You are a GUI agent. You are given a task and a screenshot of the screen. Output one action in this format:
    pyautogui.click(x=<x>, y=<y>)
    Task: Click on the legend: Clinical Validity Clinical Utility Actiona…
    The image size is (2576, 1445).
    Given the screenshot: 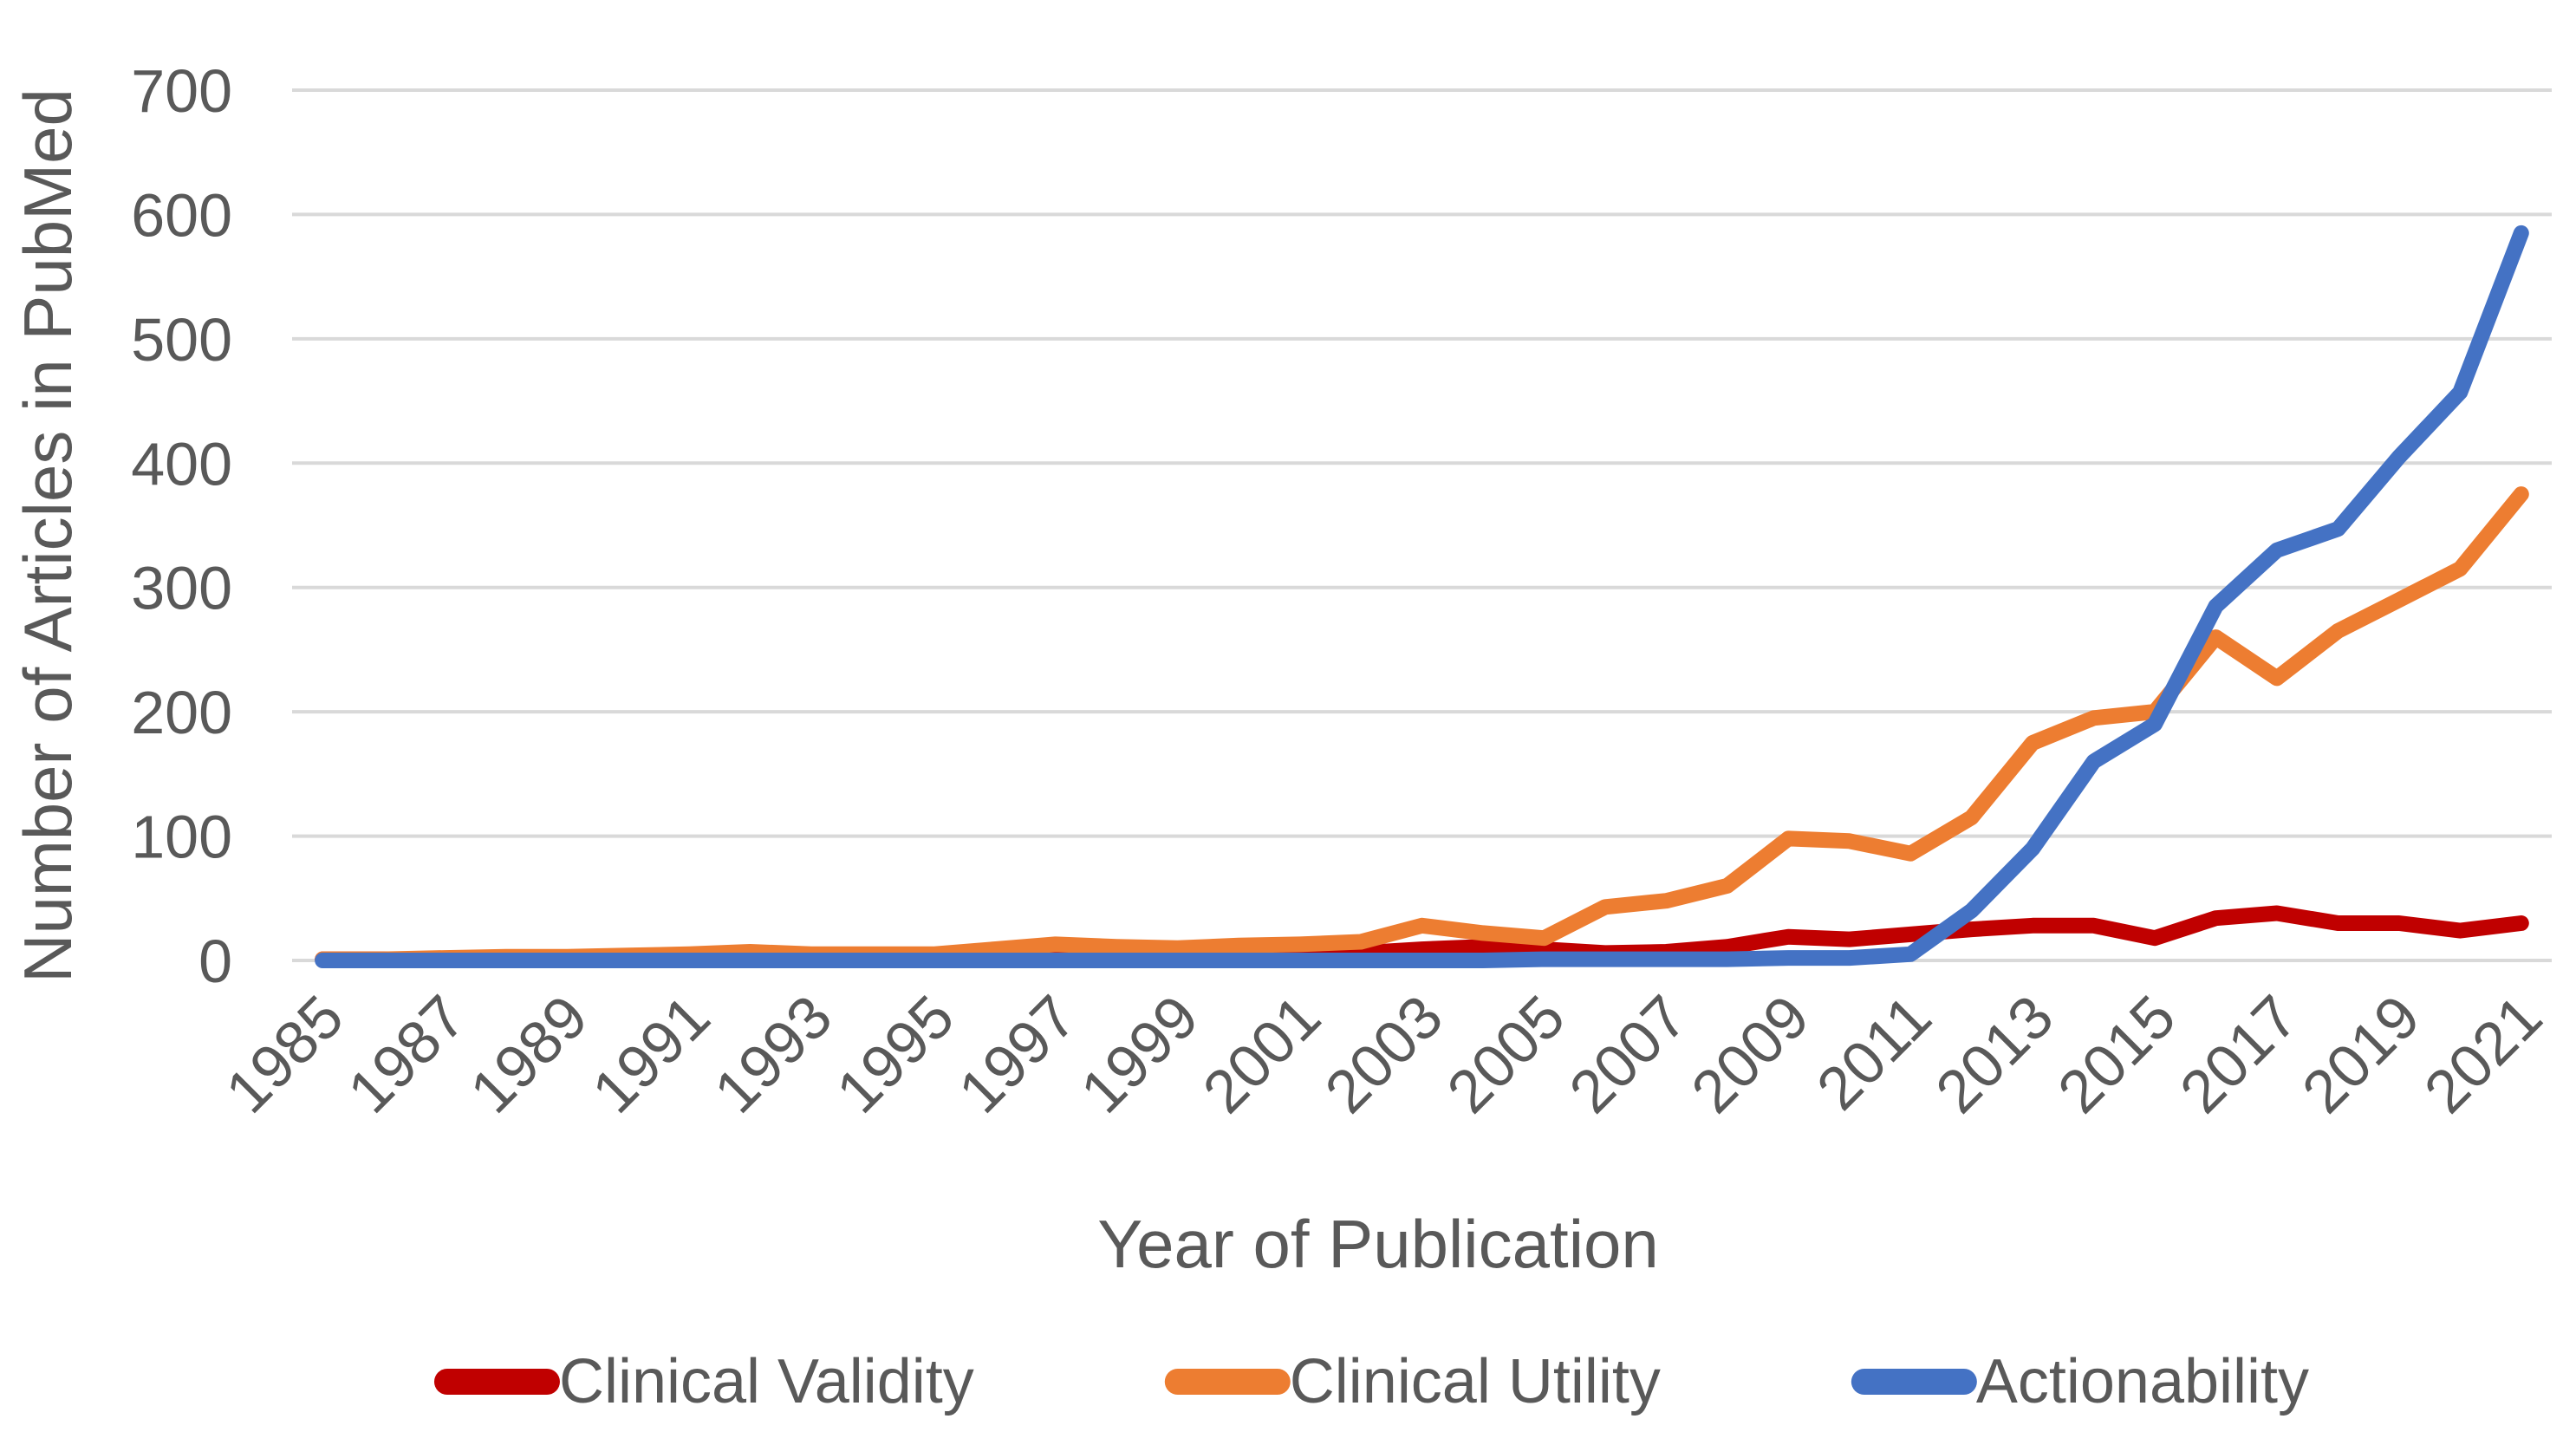 What is the action you would take?
    pyautogui.click(x=1371, y=1381)
    